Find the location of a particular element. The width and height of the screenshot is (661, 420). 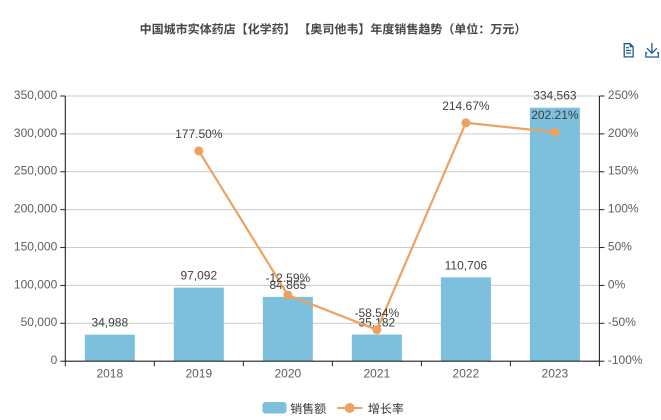

svg-text: 2018 is located at coordinates (109, 373).